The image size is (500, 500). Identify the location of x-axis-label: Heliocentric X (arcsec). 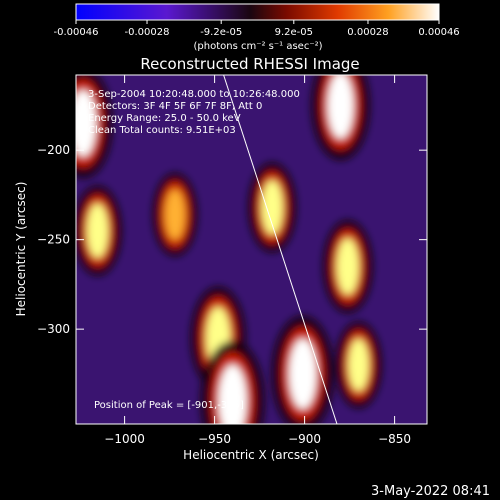
(251, 455).